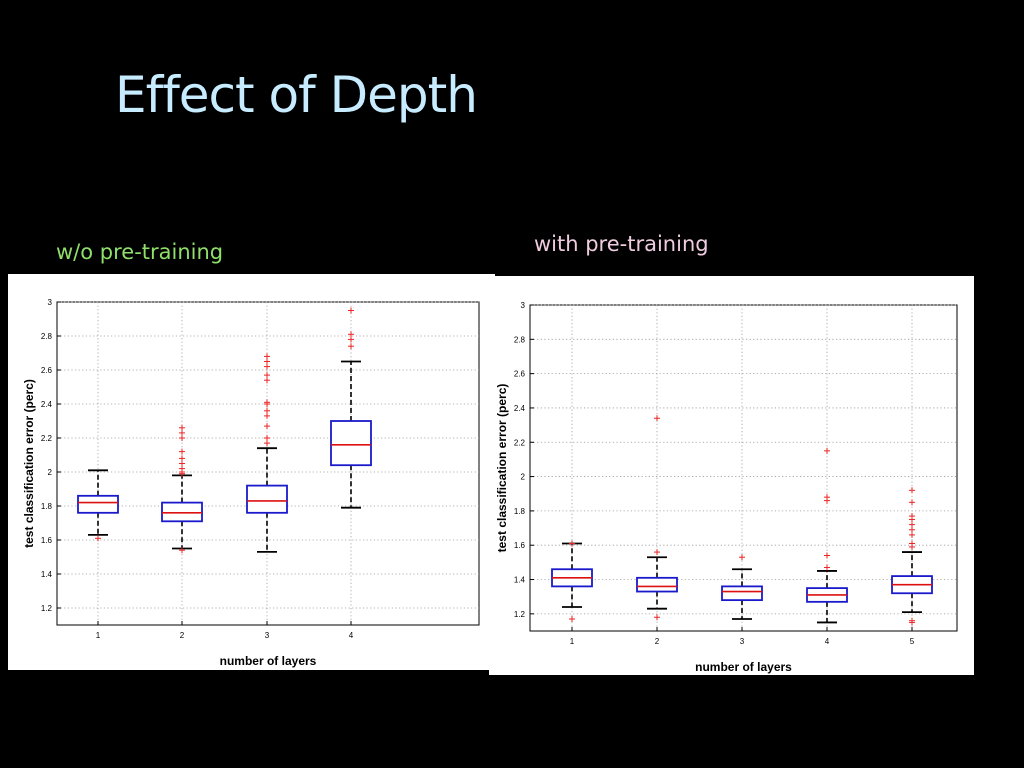 Image resolution: width=1024 pixels, height=768 pixels. I want to click on x-tick-label: 5, so click(912, 641).